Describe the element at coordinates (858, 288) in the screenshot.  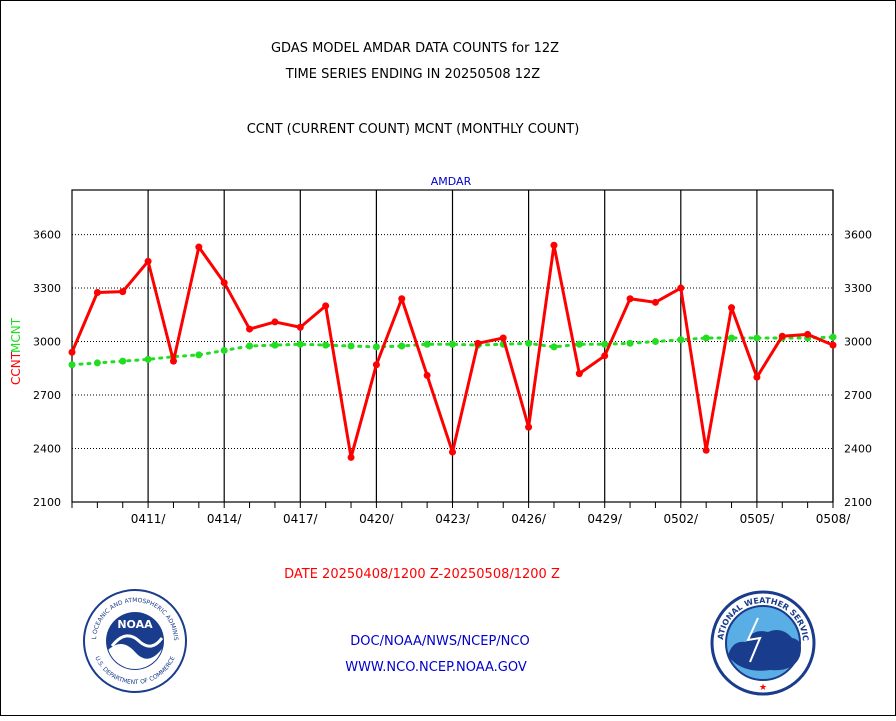
I see `y-tick-label-right: 3300` at that location.